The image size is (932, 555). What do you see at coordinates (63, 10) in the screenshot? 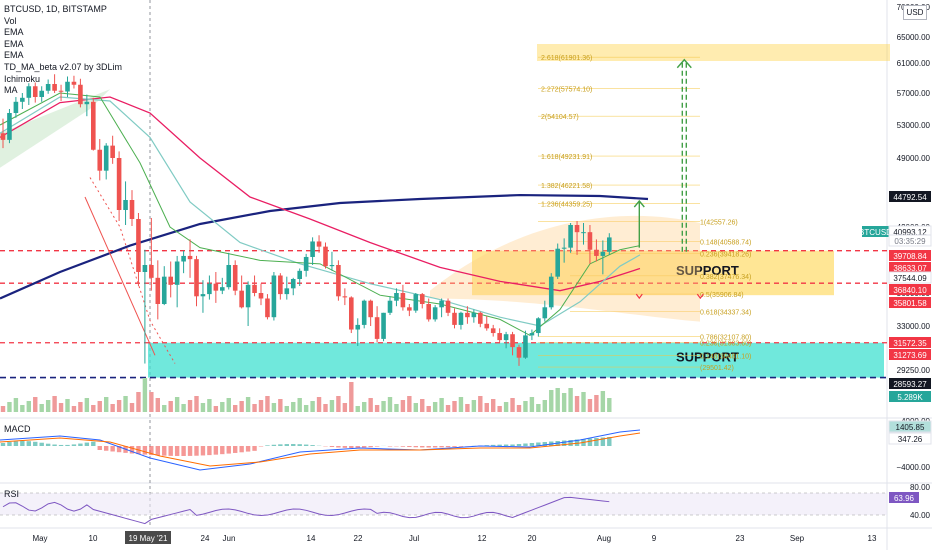
I see `legend-symbol-line: BTCUSD, 1D, BITSTAMP` at bounding box center [63, 10].